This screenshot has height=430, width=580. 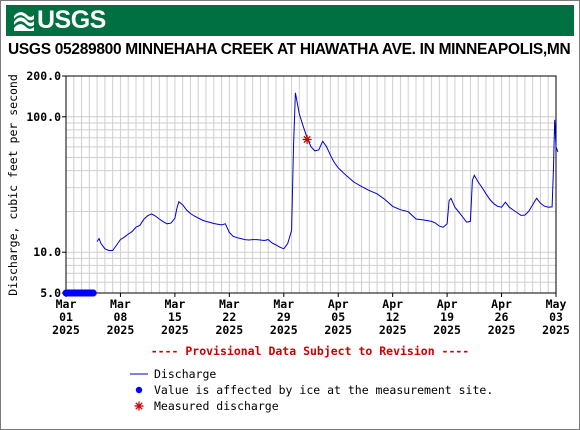 I want to click on y-axis-label: Discharge, cubic feet per second, so click(x=13, y=185).